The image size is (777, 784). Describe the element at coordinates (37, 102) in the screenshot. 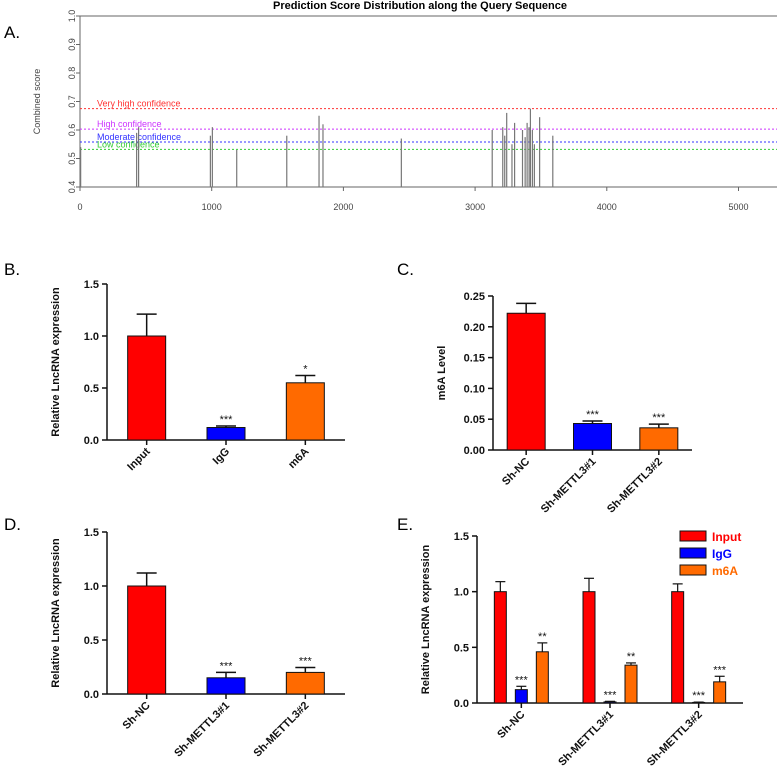

I see `y-axis-label: Combined score` at that location.